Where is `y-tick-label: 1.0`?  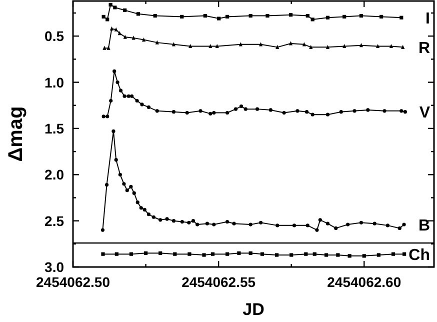
y-tick-label: 1.0 is located at coordinates (54, 82).